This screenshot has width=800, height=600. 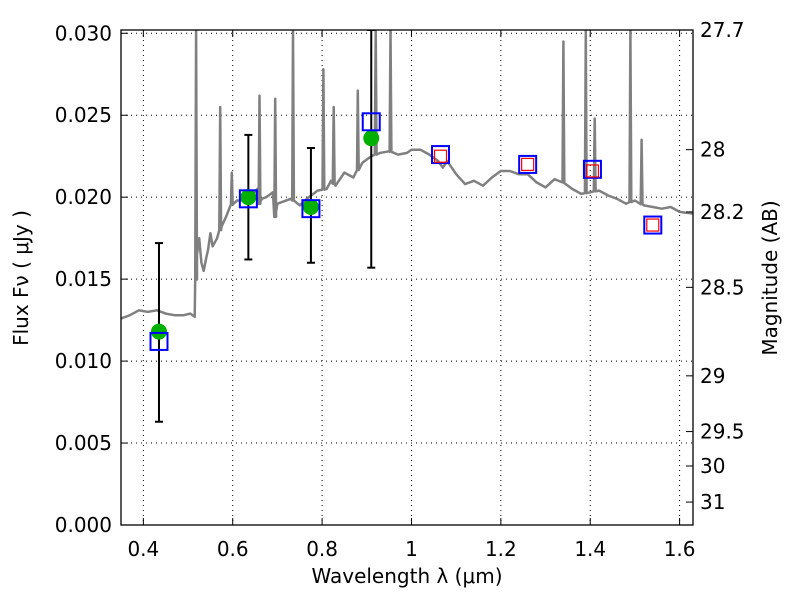 What do you see at coordinates (233, 549) in the screenshot?
I see `x-tick-label: 0.6` at bounding box center [233, 549].